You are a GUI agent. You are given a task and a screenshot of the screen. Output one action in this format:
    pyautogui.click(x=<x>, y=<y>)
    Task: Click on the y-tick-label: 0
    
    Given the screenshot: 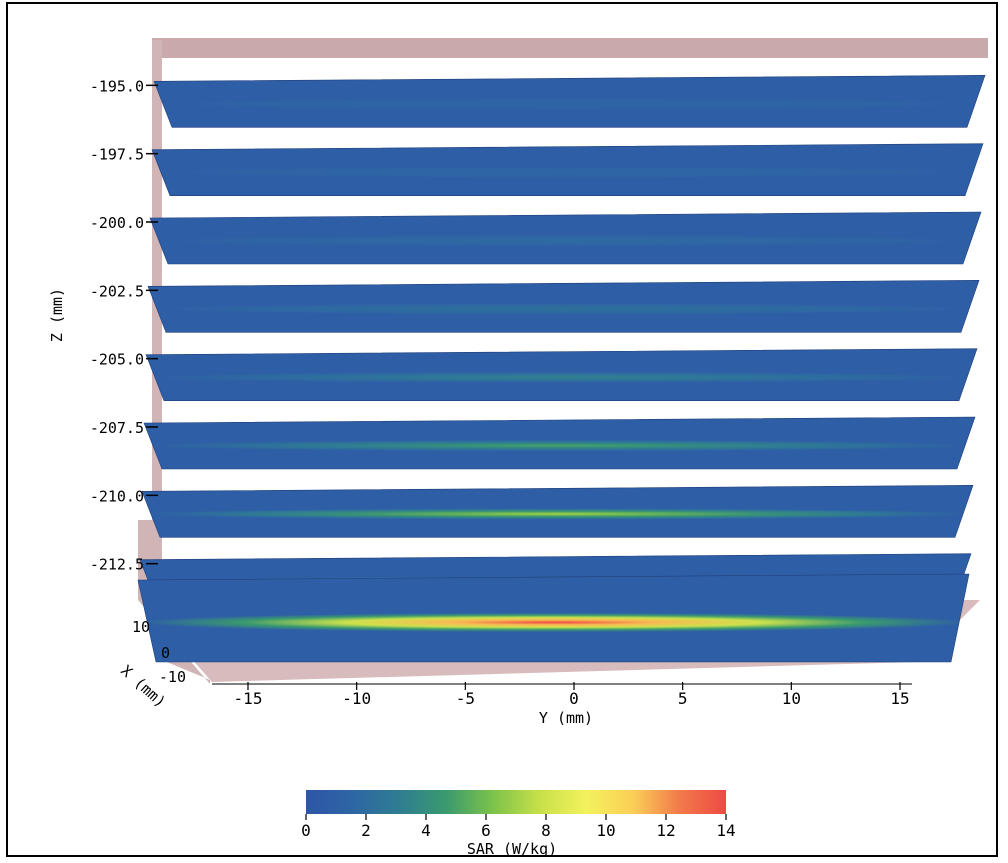 What is the action you would take?
    pyautogui.click(x=574, y=698)
    